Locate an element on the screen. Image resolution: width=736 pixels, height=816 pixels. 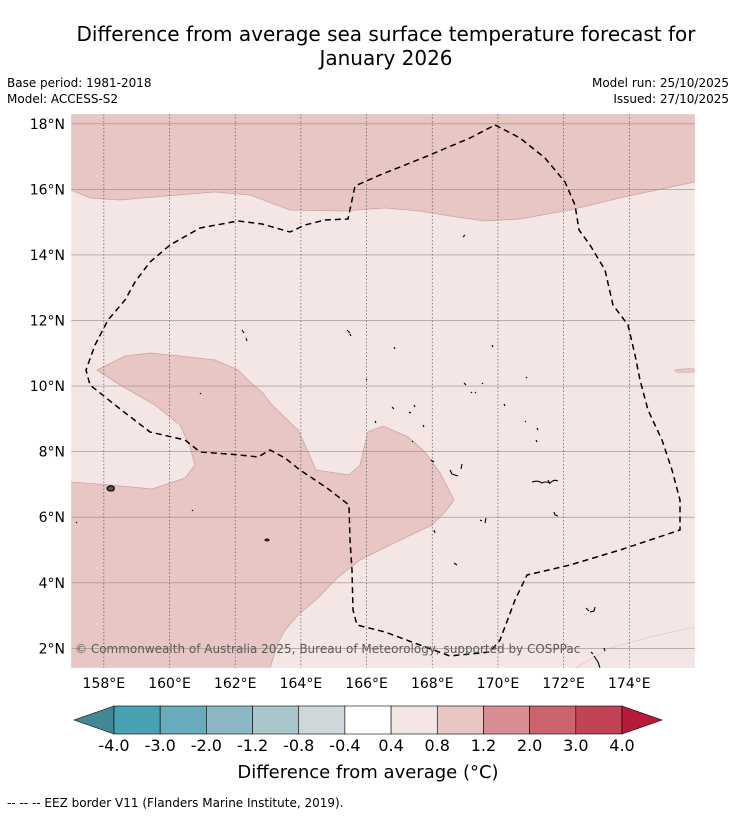
colorbar-extend-high is located at coordinates (642, 720).